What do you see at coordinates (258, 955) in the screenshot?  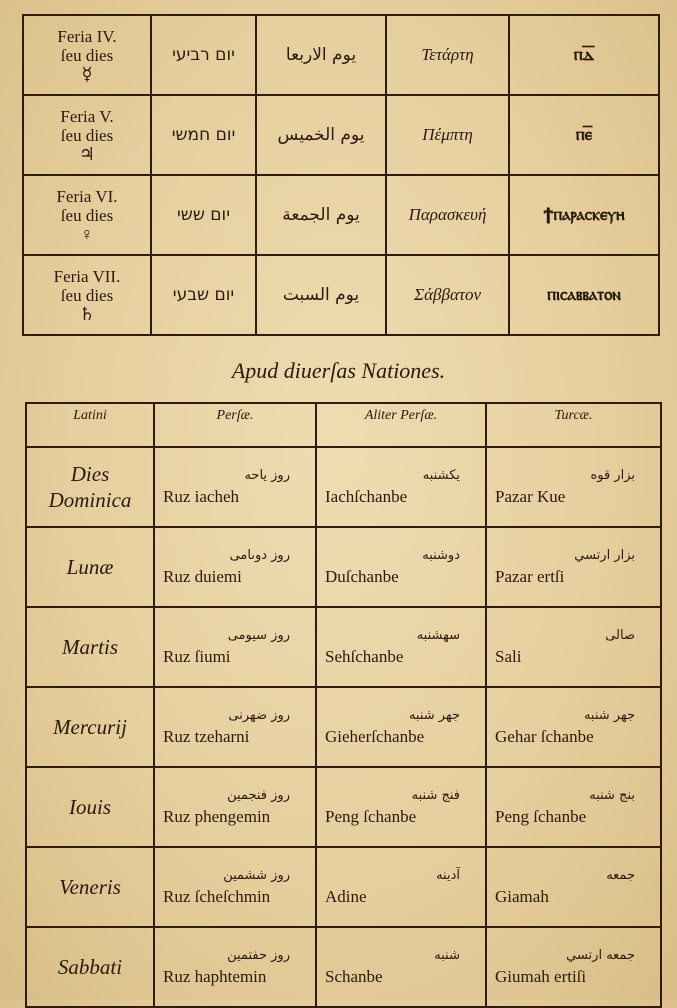 I see `persae-script: روز حفتمين` at bounding box center [258, 955].